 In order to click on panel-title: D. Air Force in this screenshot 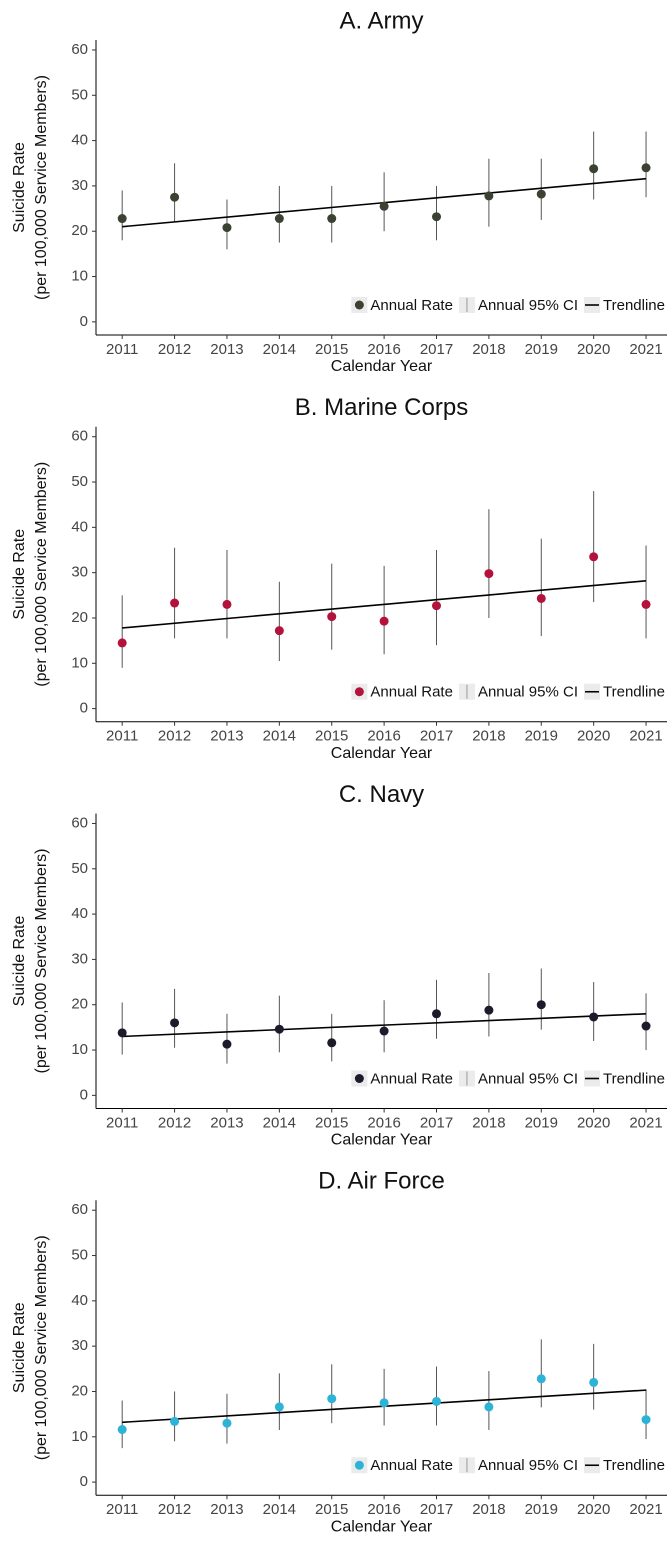, I will do `click(381, 1181)`.